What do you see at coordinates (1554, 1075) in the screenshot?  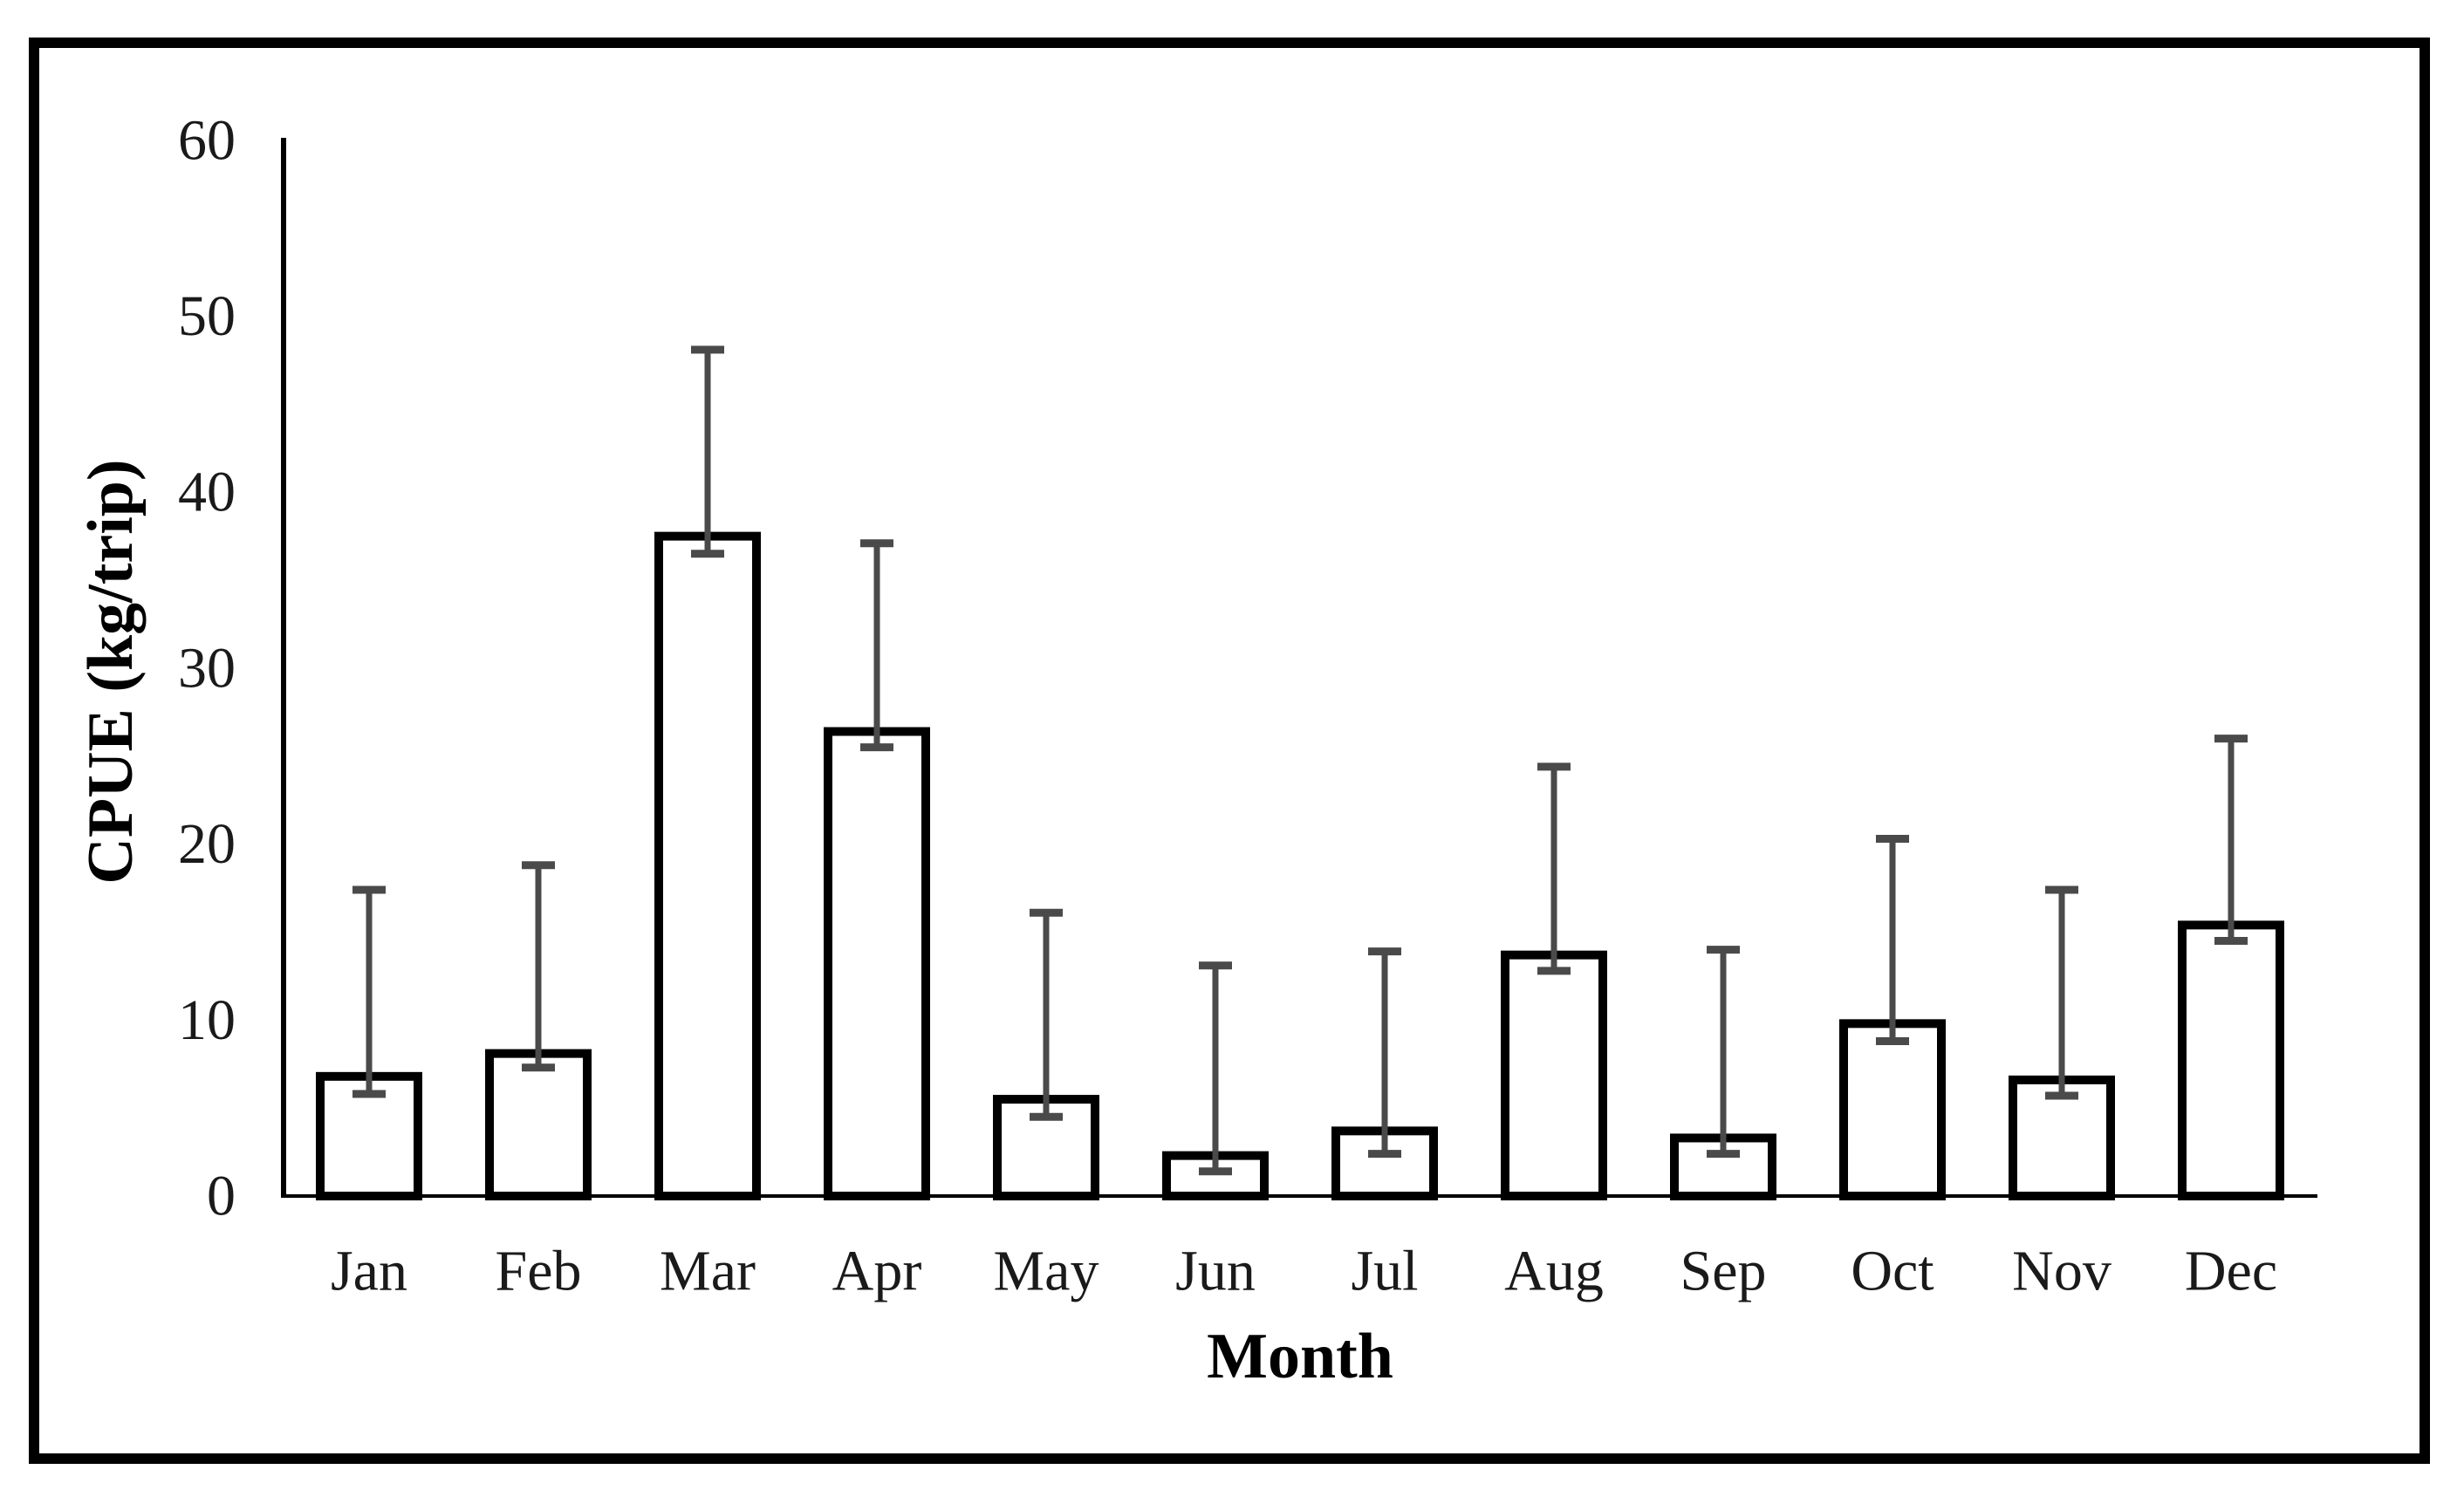 I see `bar-aug` at bounding box center [1554, 1075].